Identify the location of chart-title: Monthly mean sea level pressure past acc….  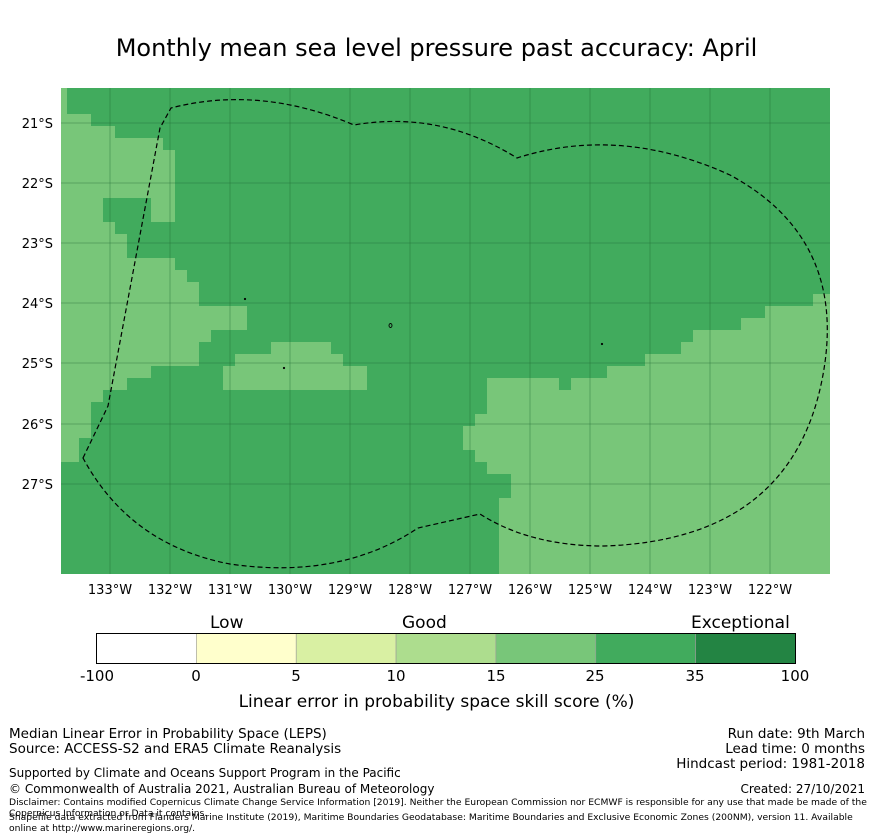
(436, 48).